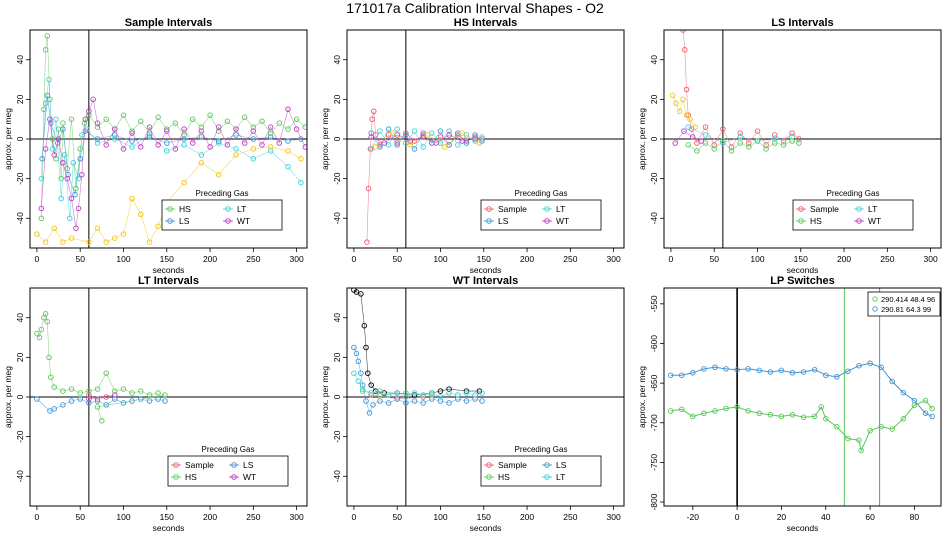 The width and height of the screenshot is (950, 550). What do you see at coordinates (249, 477) in the screenshot?
I see `legend-label: WT` at bounding box center [249, 477].